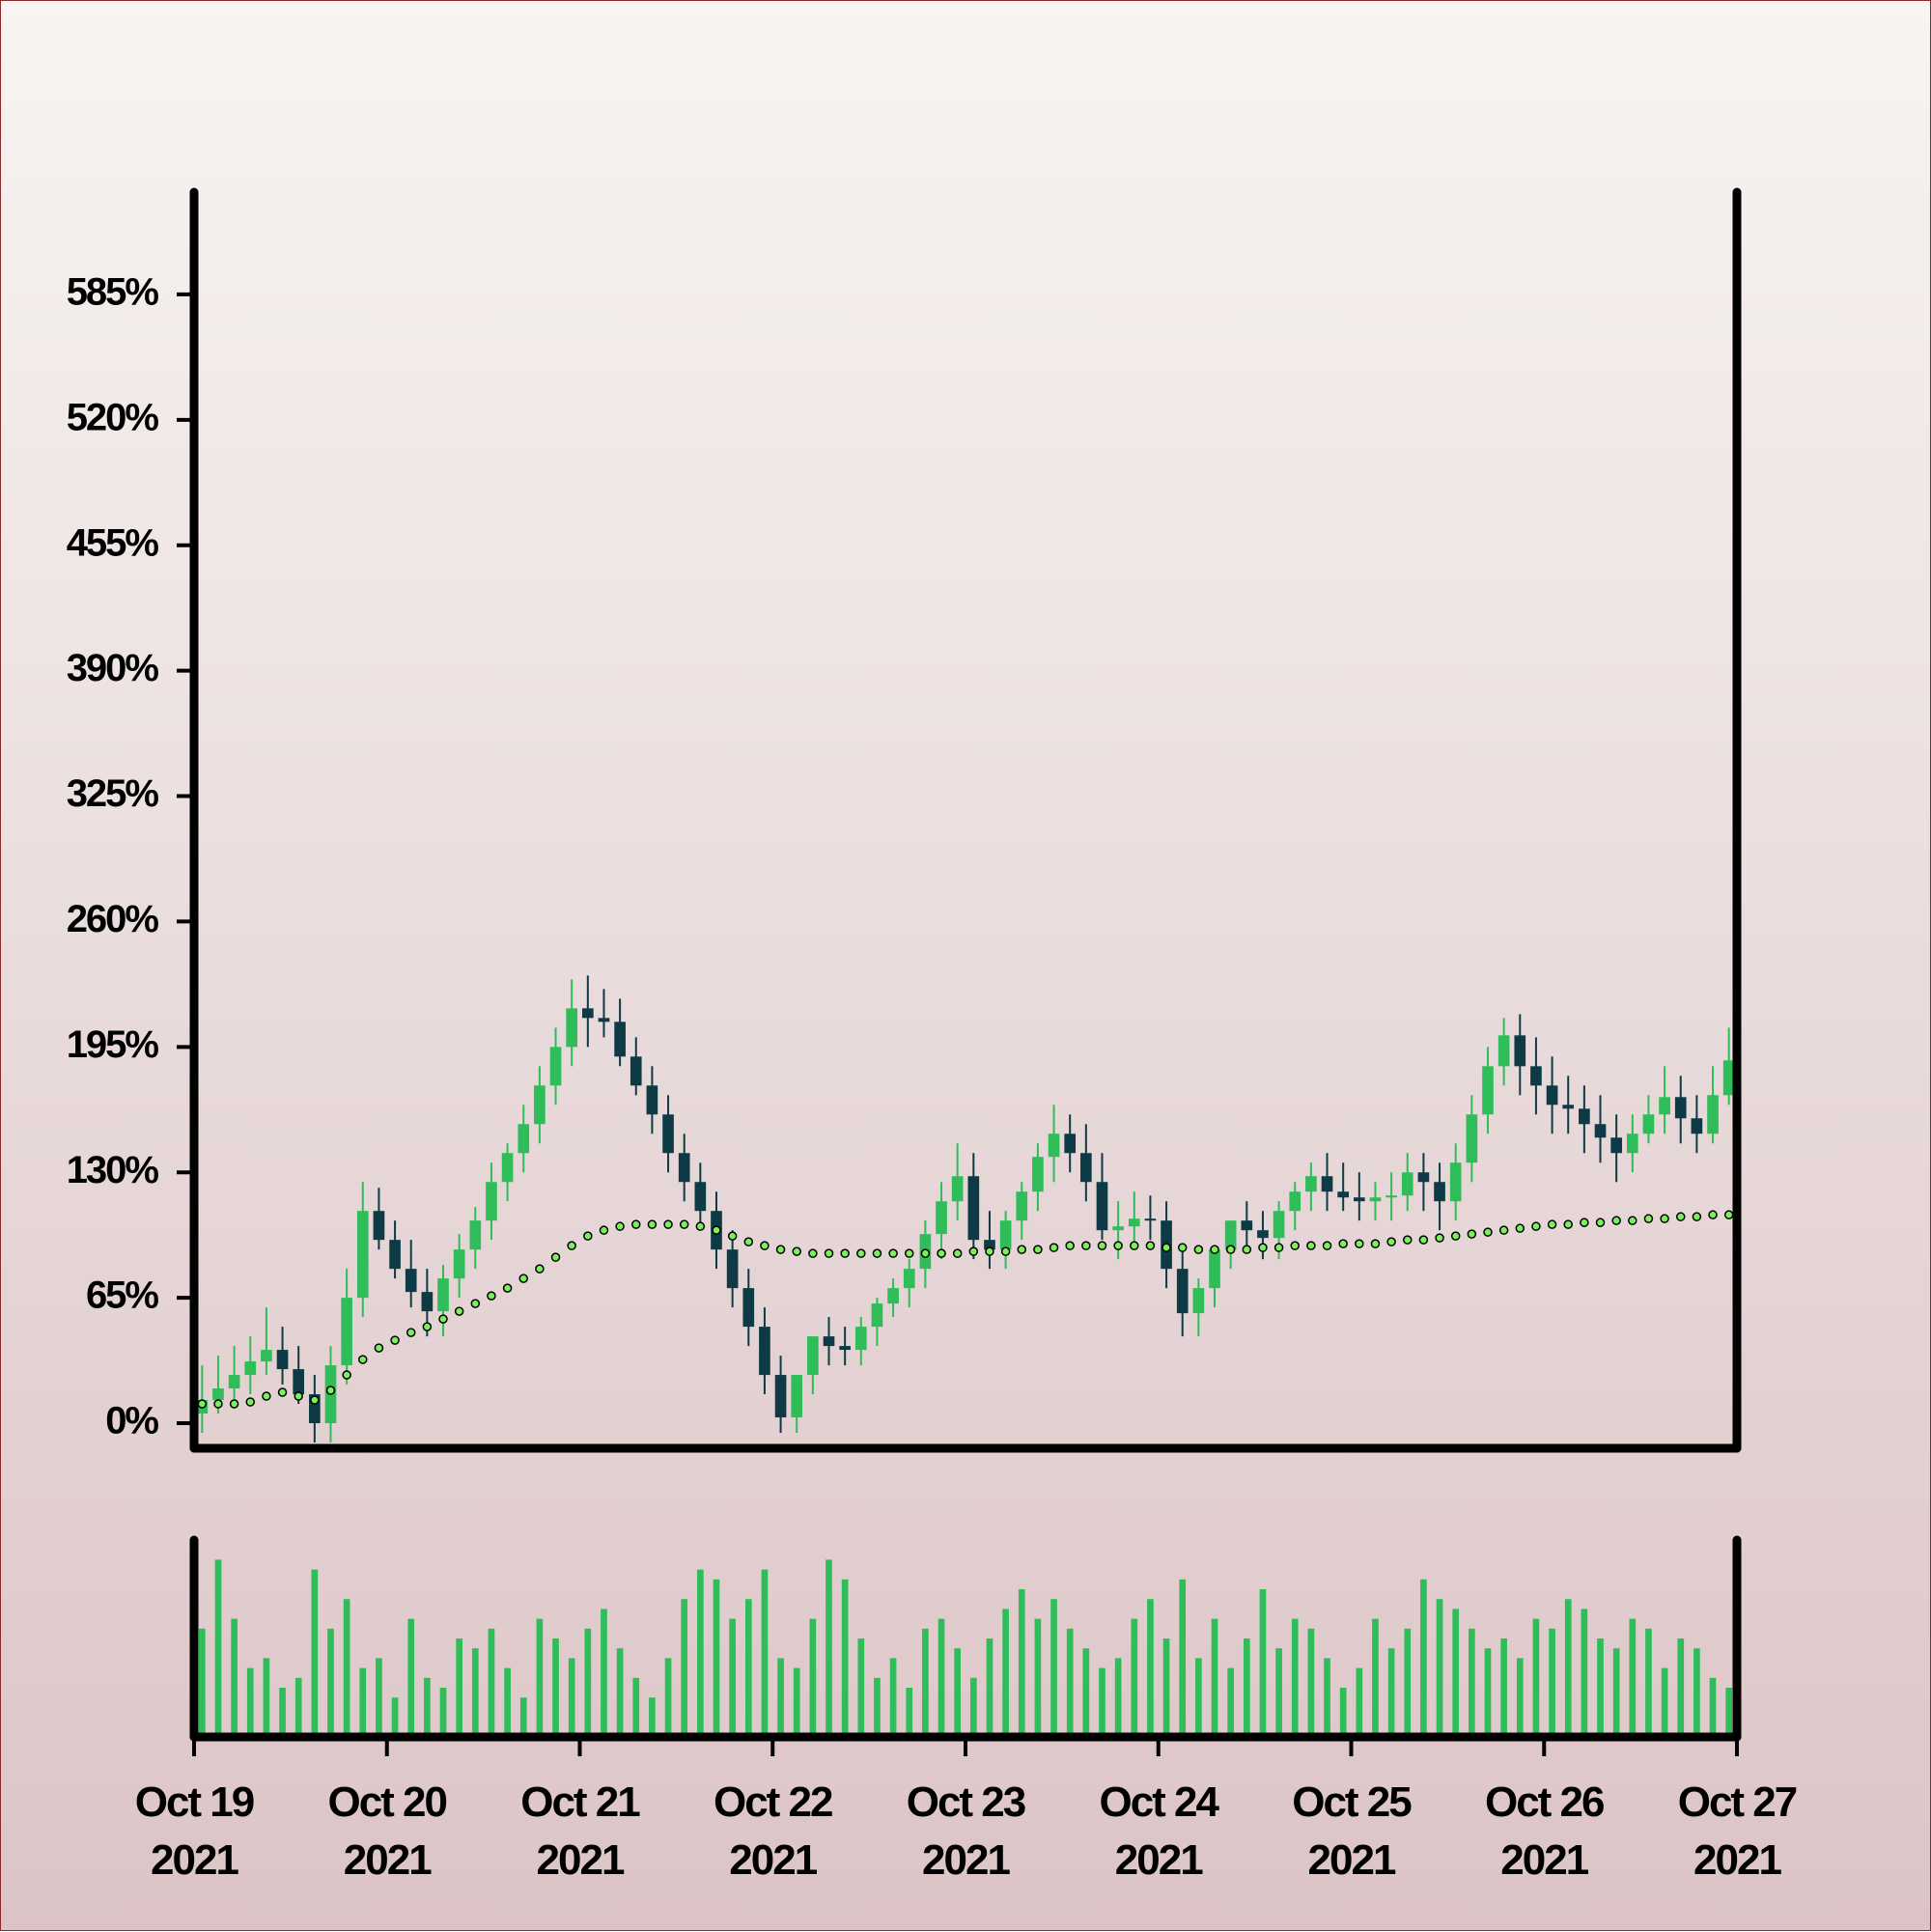  I want to click on x-tick-label: Oct 21 2021, so click(580, 1831).